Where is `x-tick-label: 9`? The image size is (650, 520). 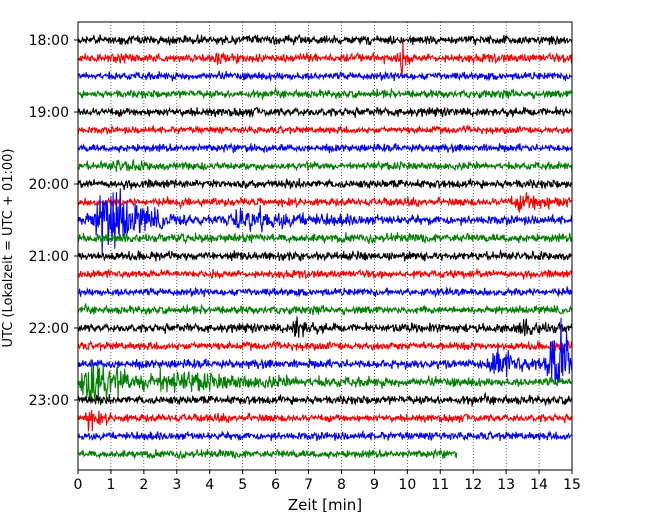 x-tick-label: 9 is located at coordinates (374, 485).